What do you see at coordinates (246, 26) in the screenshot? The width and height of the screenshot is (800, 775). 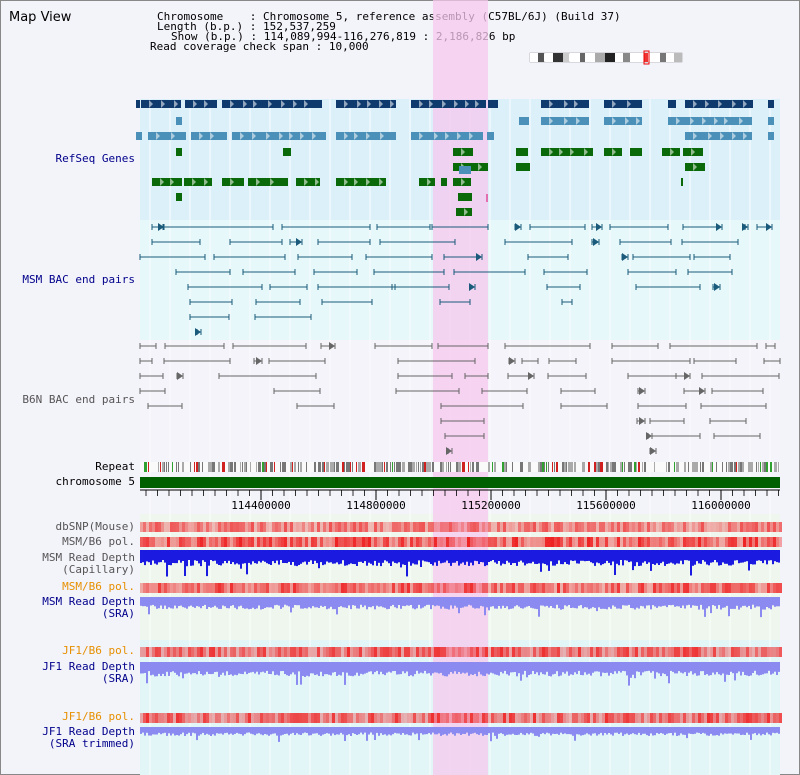 I see `length-info-line: Length (b.p.) : 152,537,259` at bounding box center [246, 26].